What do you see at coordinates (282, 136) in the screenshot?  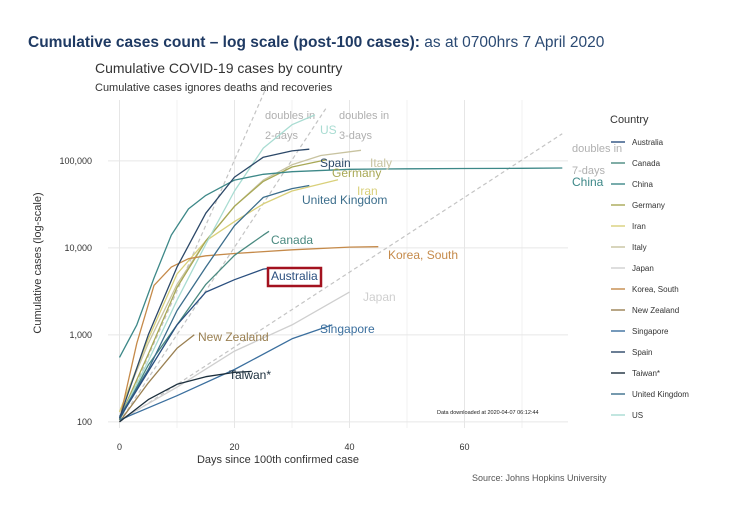 I see `reference-label: 2-days` at bounding box center [282, 136].